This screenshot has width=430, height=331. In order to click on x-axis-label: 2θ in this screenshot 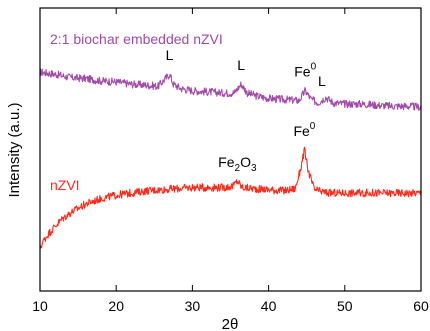, I will do `click(230, 323)`.